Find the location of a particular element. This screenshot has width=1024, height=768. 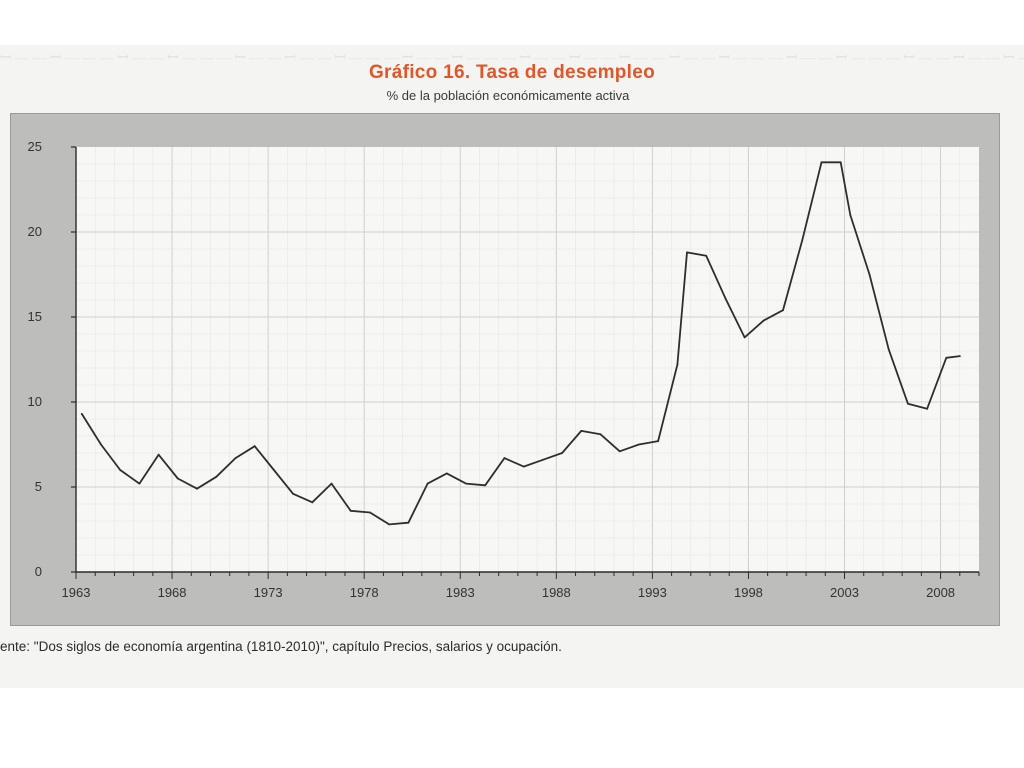

x-tick-label: 1983 is located at coordinates (460, 592).